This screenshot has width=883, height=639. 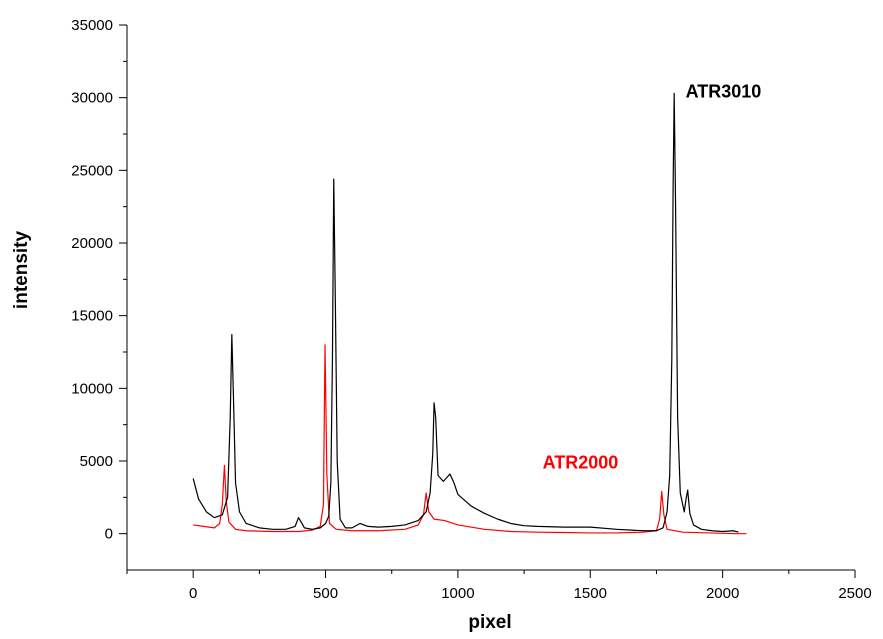 What do you see at coordinates (724, 92) in the screenshot?
I see `series-label-atr3010: ATR3010` at bounding box center [724, 92].